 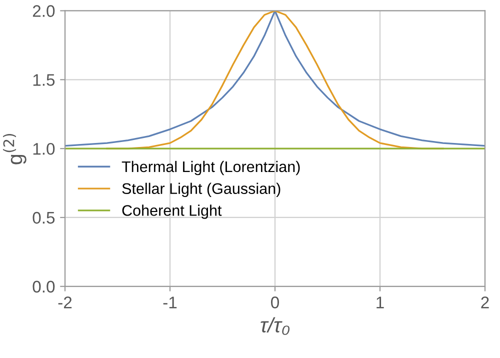 What do you see at coordinates (44, 80) in the screenshot?
I see `y-tick-label: 1.5` at bounding box center [44, 80].